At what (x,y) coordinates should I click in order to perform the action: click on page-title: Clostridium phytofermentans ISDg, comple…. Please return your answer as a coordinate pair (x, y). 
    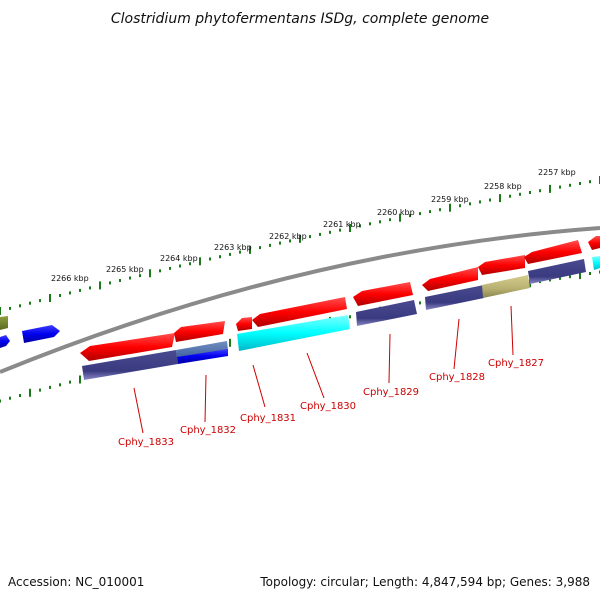
    Looking at the image, I should click on (300, 19).